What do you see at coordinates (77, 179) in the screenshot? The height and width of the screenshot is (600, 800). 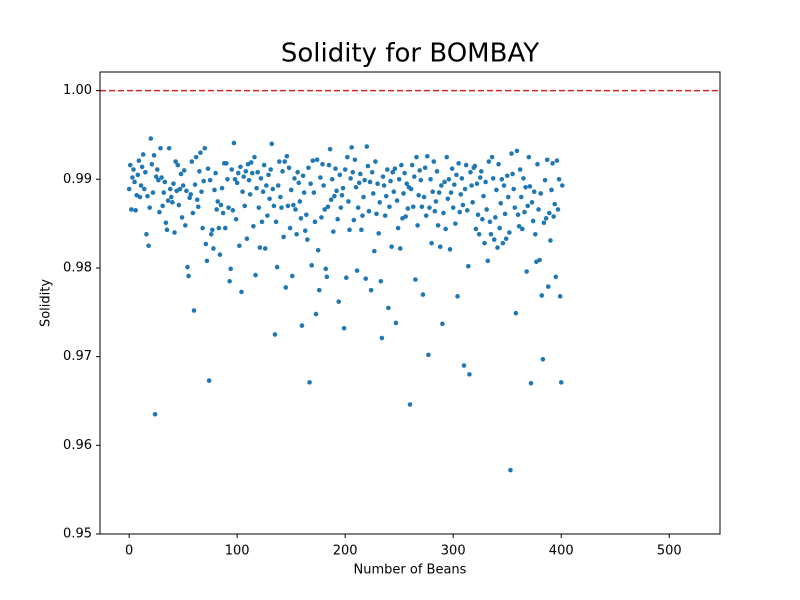 I see `y-tick-label: 0.99` at bounding box center [77, 179].